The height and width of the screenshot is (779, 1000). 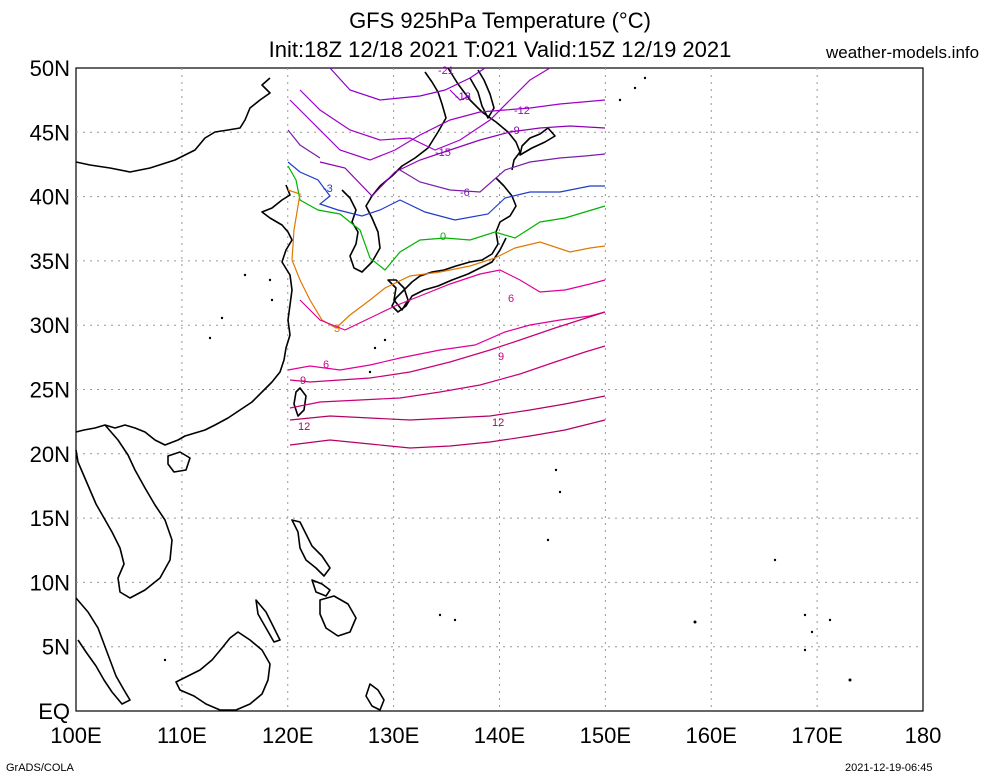 I want to click on coast-korea, so click(x=361, y=229).